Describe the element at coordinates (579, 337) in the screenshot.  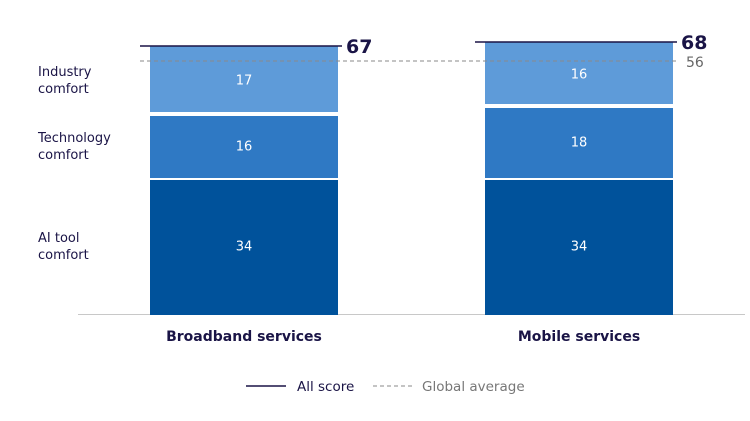
I see `category-label: Mobile services` at that location.